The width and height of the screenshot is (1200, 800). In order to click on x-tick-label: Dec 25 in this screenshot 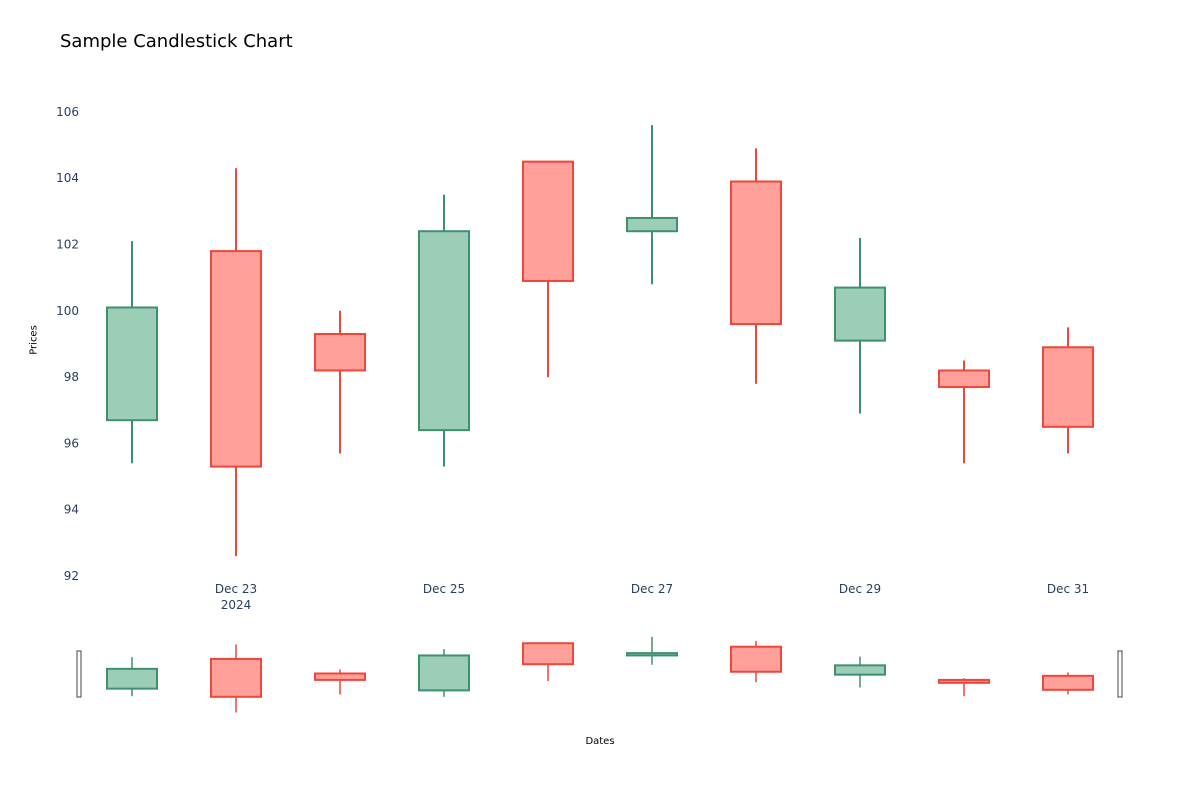, I will do `click(444, 589)`.